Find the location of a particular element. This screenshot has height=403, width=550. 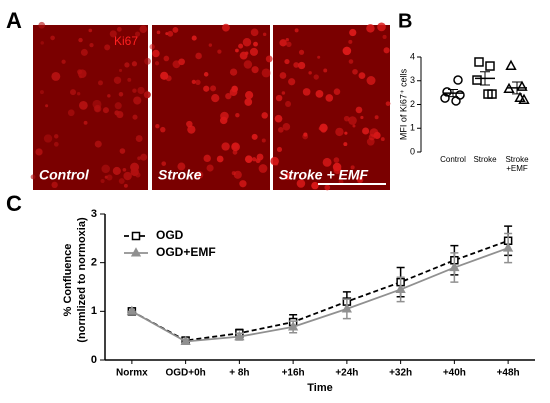

x-tick-label: +24h is located at coordinates (346, 373).